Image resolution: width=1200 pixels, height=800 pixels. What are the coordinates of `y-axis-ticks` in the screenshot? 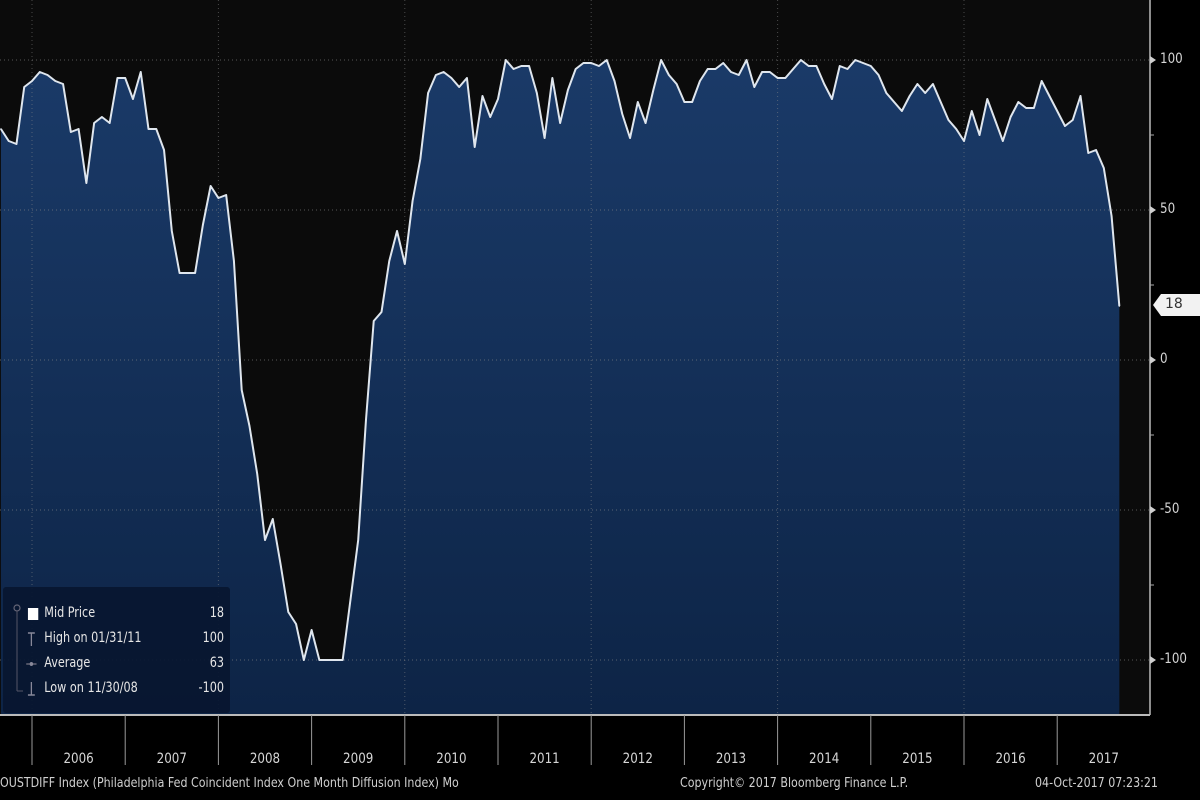 It's located at (1153, 360).